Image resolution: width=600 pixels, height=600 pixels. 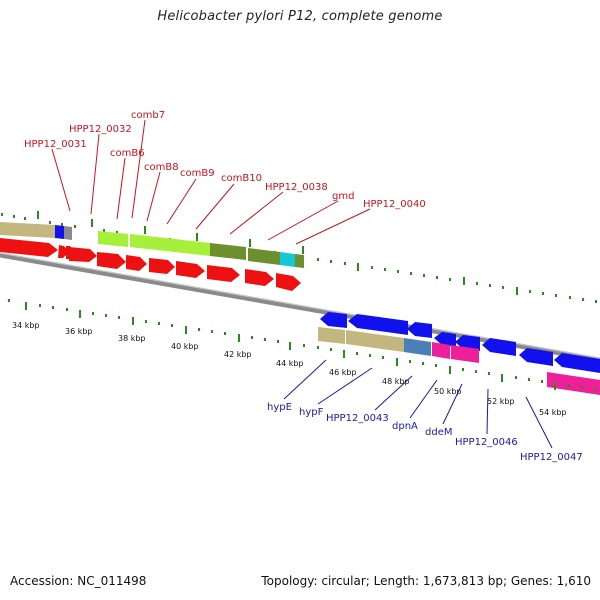 I want to click on gene-label-hype: hypE, so click(x=279, y=407).